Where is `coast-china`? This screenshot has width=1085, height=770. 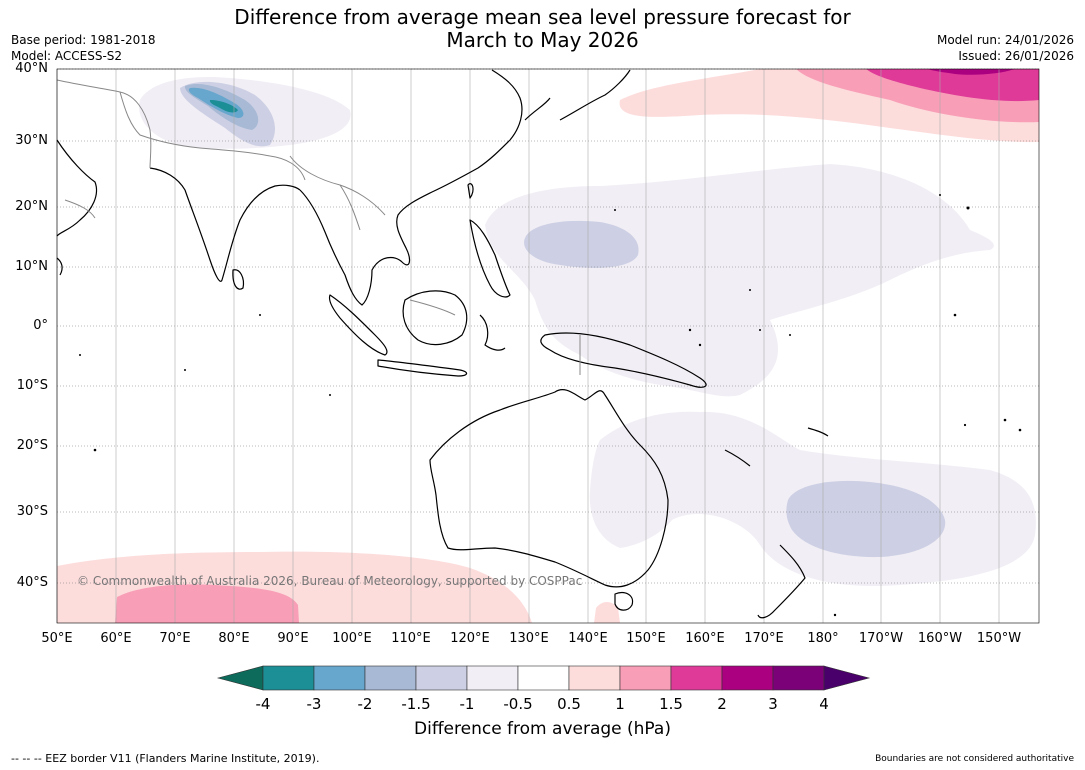
coast-china is located at coordinates (507, 105).